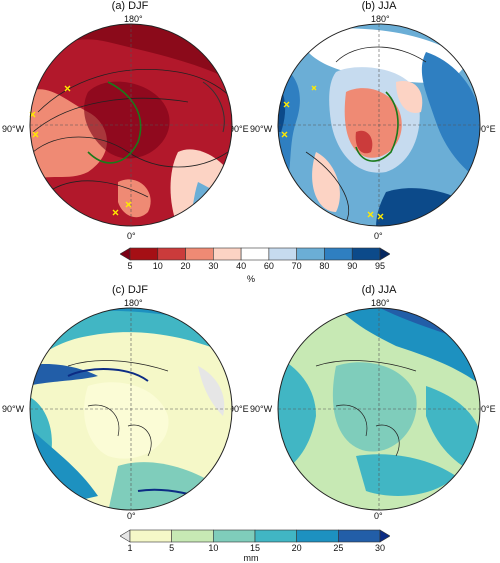 The height and width of the screenshot is (563, 500). I want to click on colorbar-top, so click(255, 254).